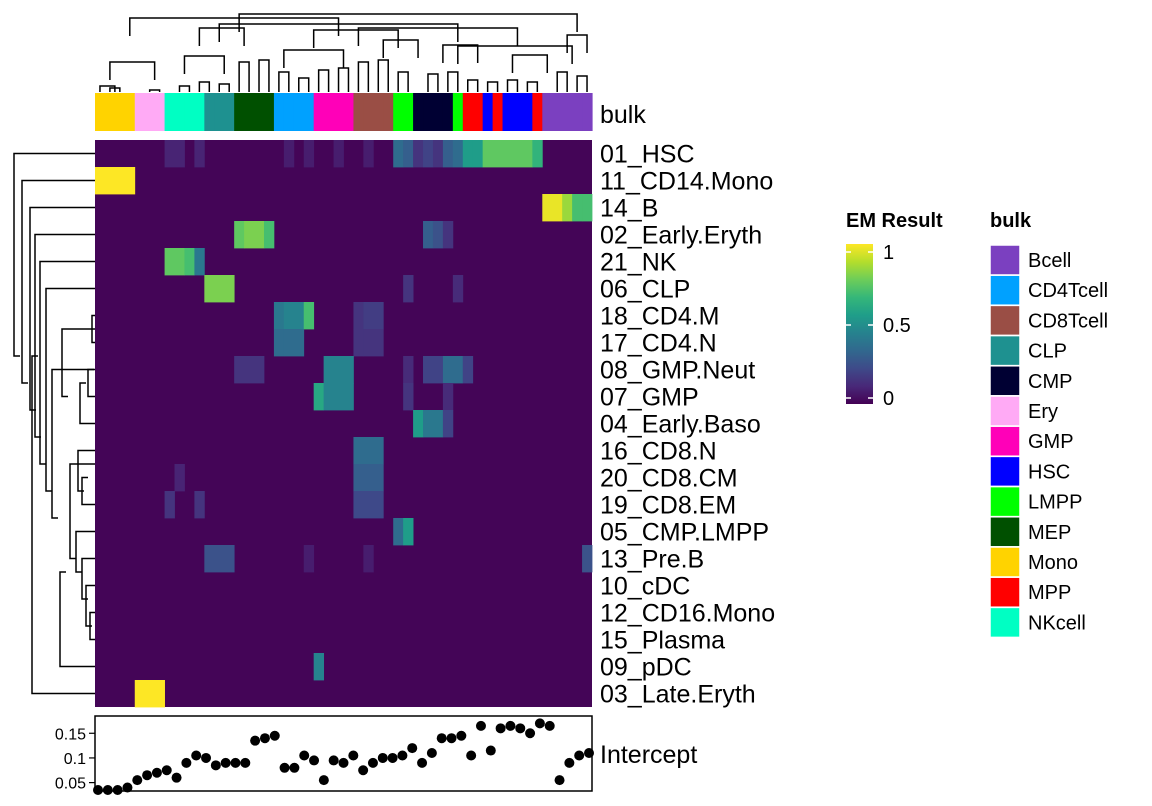 This screenshot has width=1152, height=806. Describe the element at coordinates (894, 310) in the screenshot. I see `em-result-colorbar: EM Result 0 0.5 1` at that location.